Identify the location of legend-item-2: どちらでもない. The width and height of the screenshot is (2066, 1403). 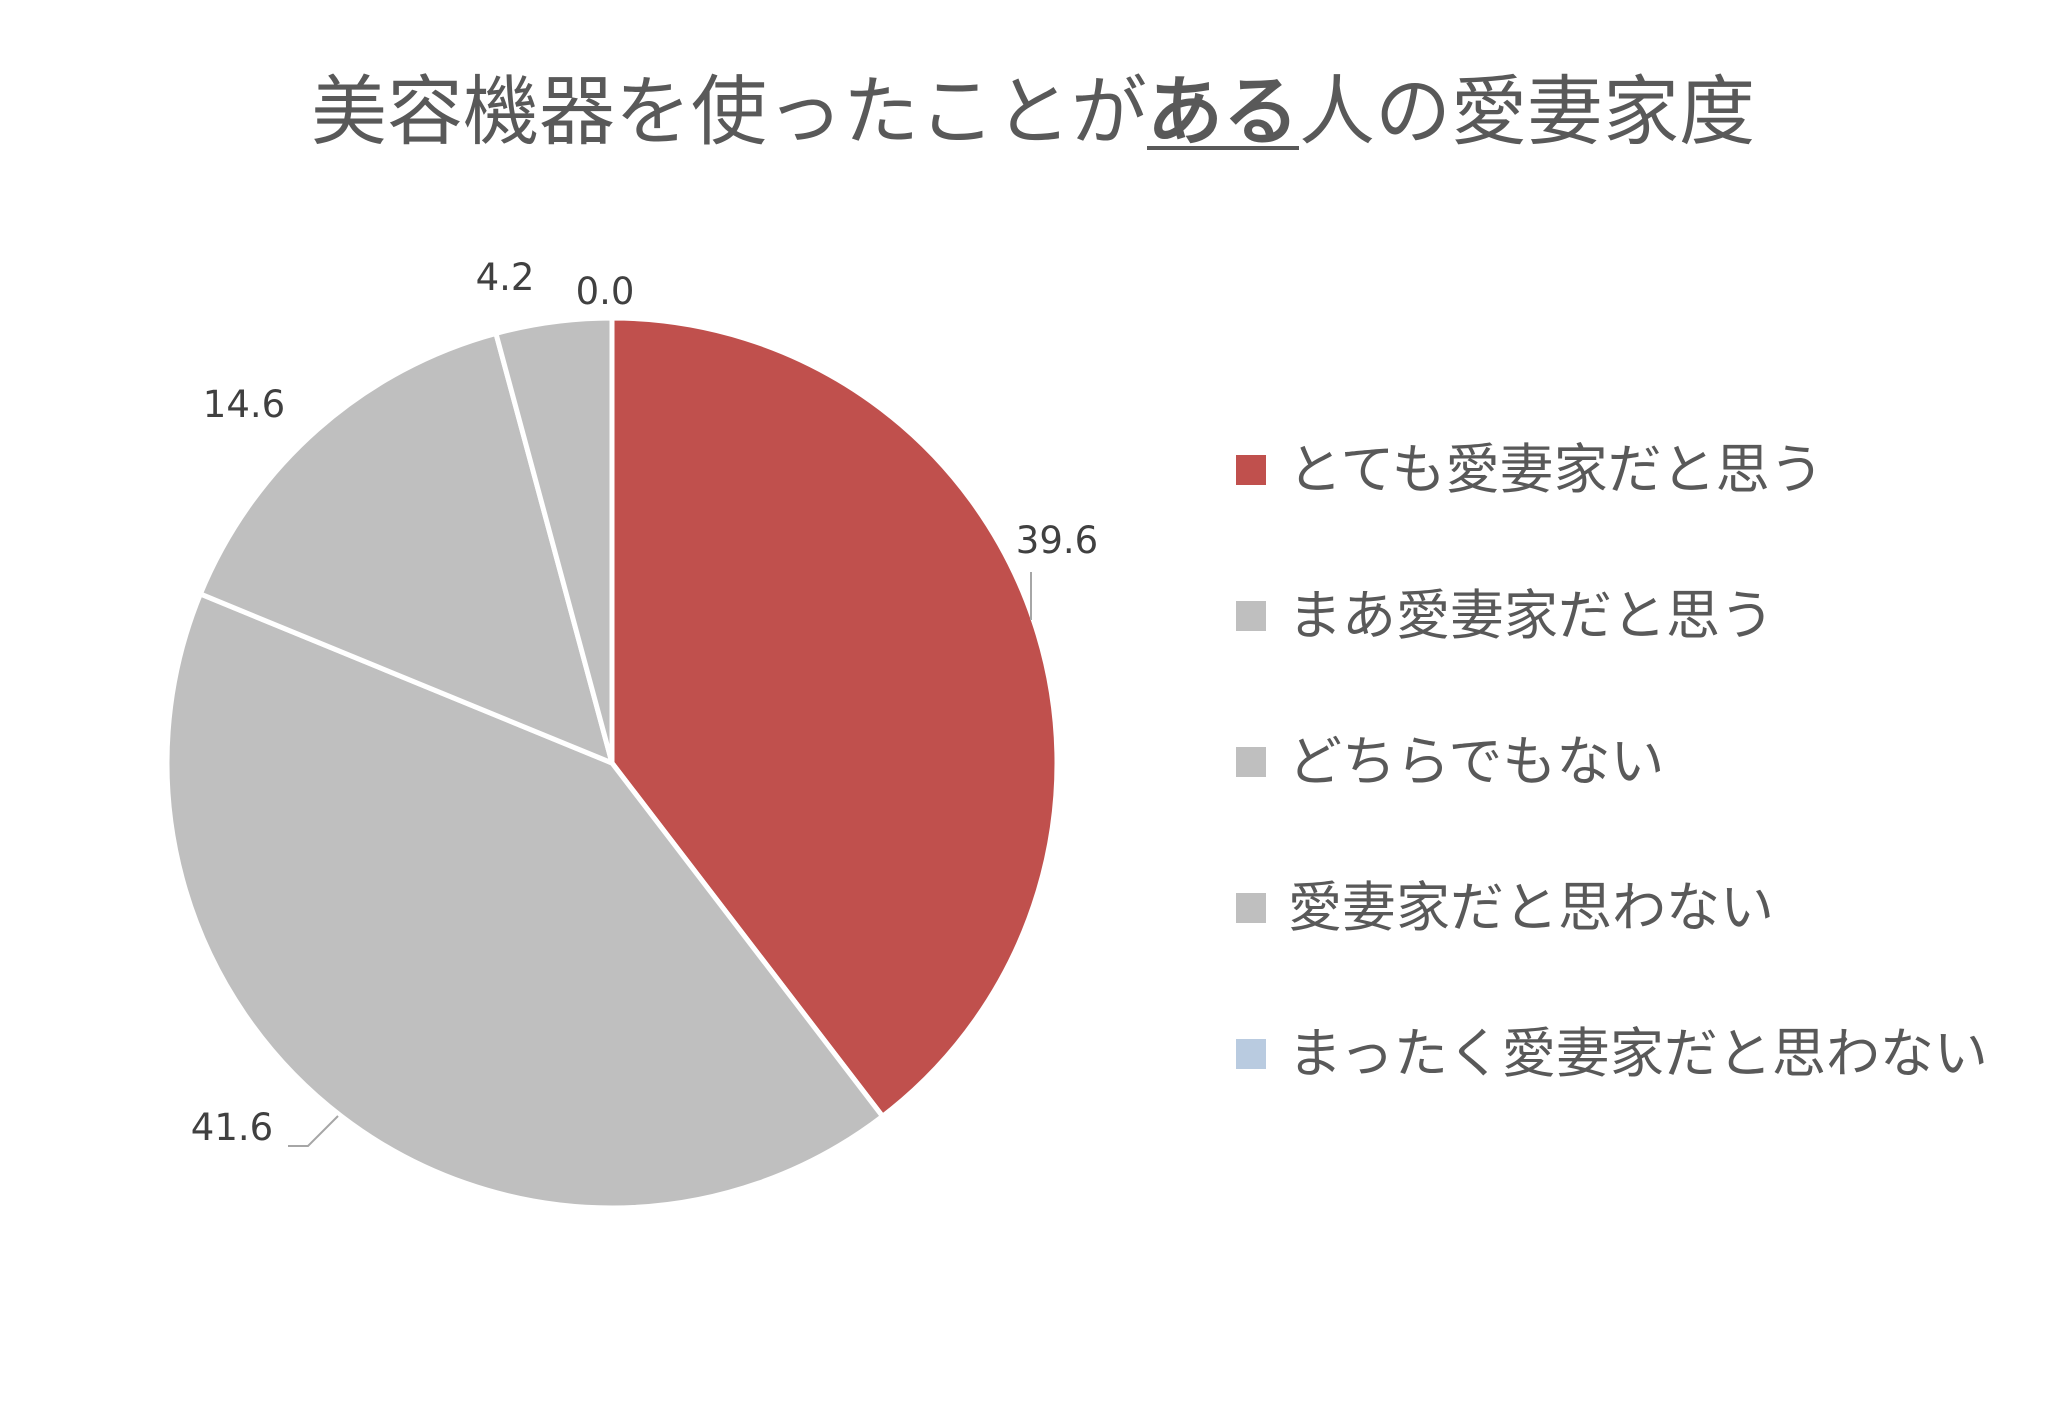
(1450, 762).